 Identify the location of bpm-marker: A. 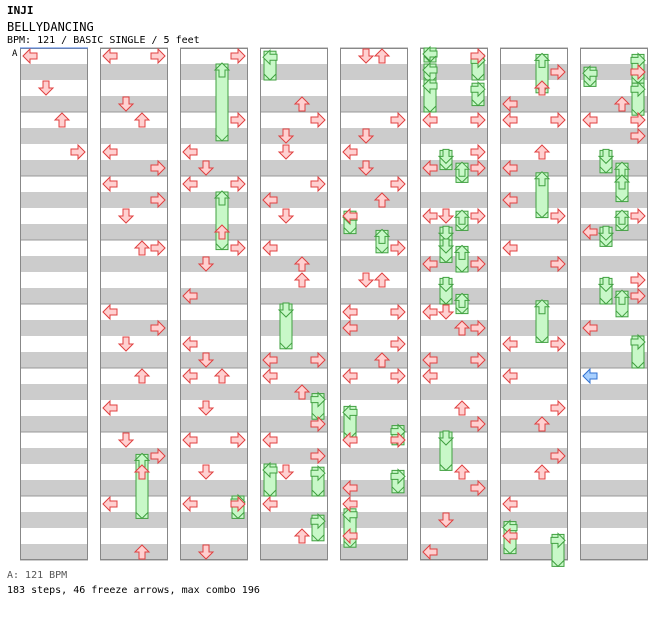
(15, 54).